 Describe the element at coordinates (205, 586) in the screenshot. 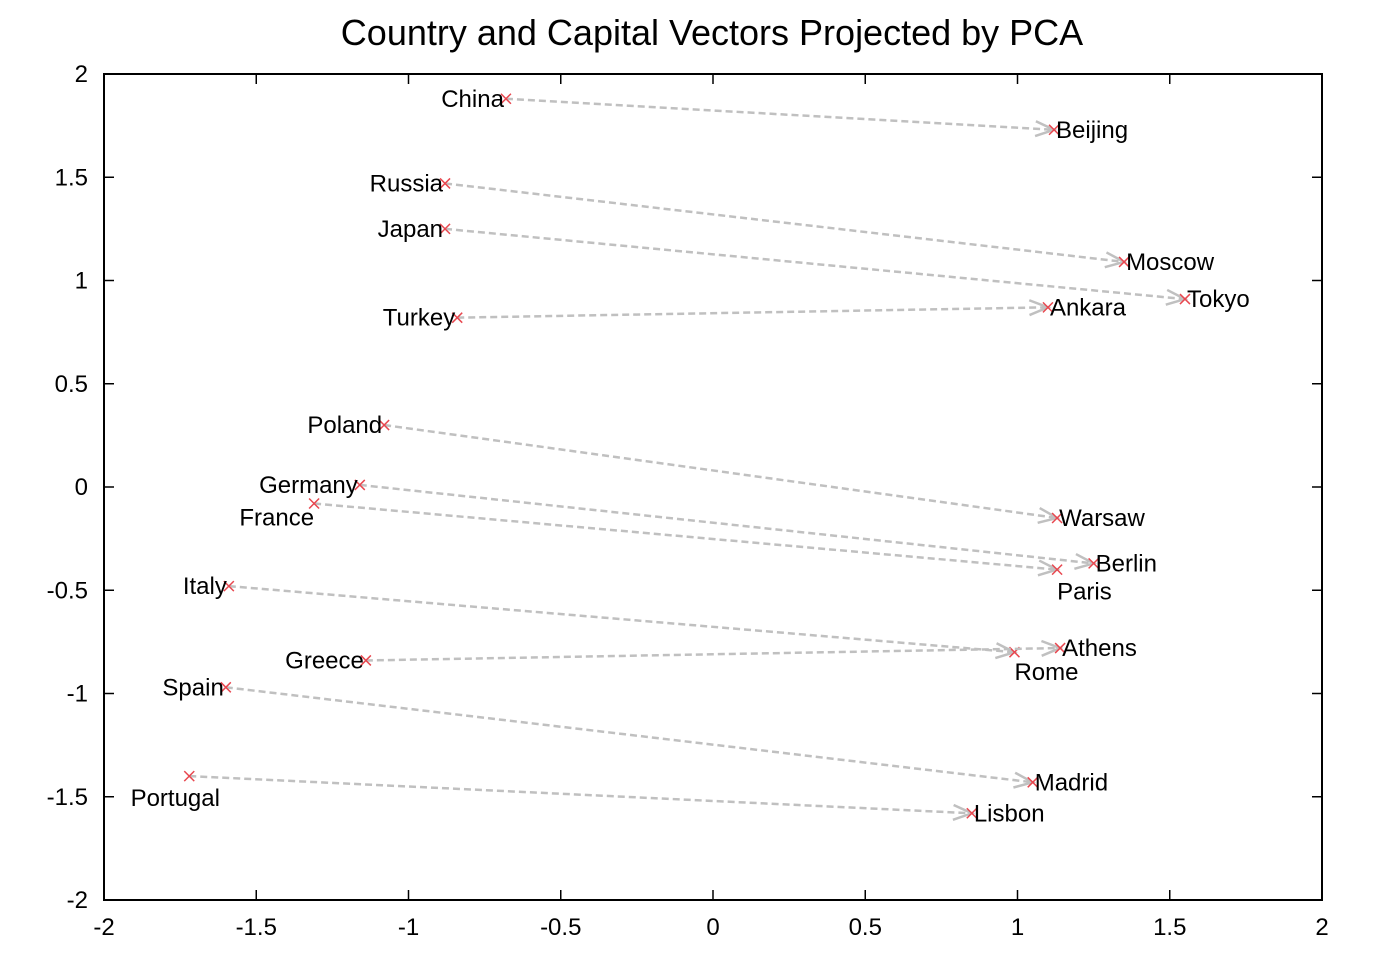

I see `country-label: Italy` at that location.